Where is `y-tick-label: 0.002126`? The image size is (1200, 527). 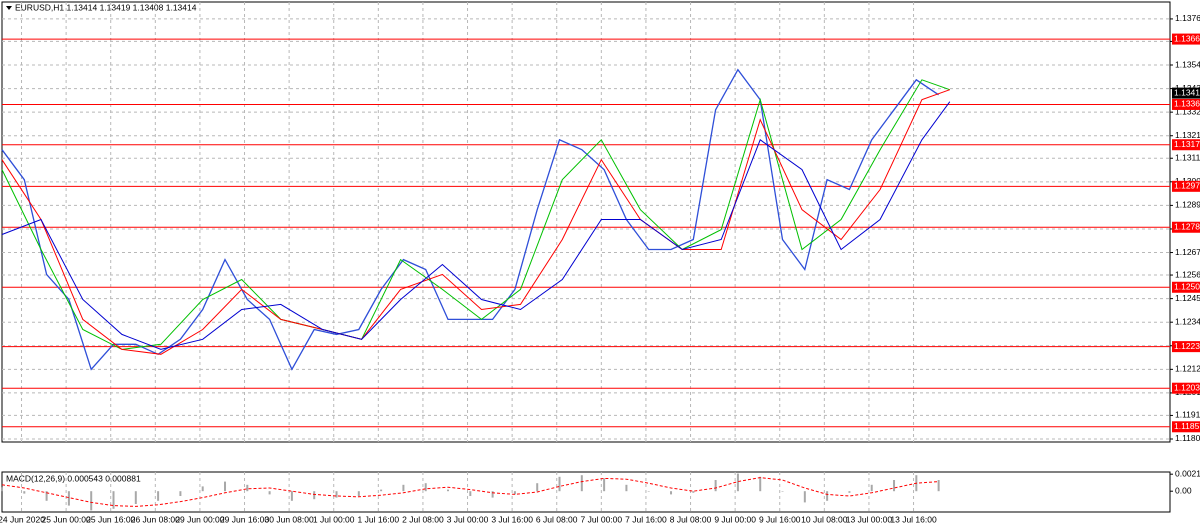 y-tick-label: 0.002126 is located at coordinates (1187, 473).